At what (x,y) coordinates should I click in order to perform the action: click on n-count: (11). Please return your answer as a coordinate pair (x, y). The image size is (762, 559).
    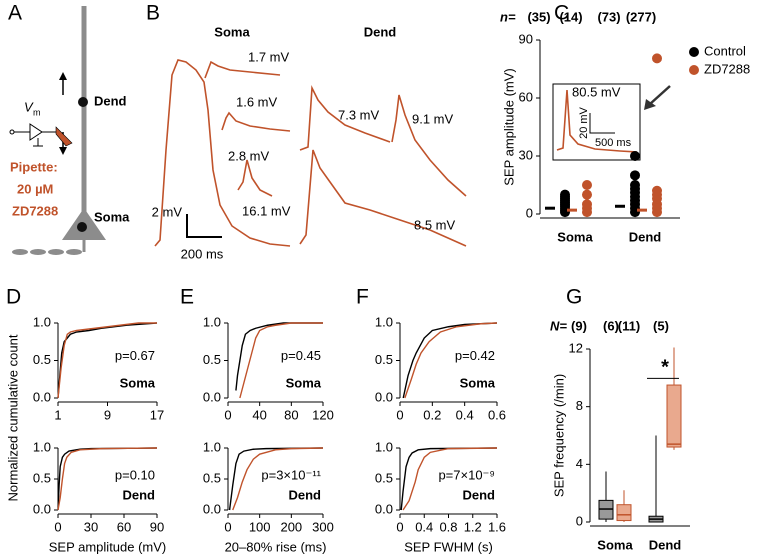
    Looking at the image, I should click on (629, 325).